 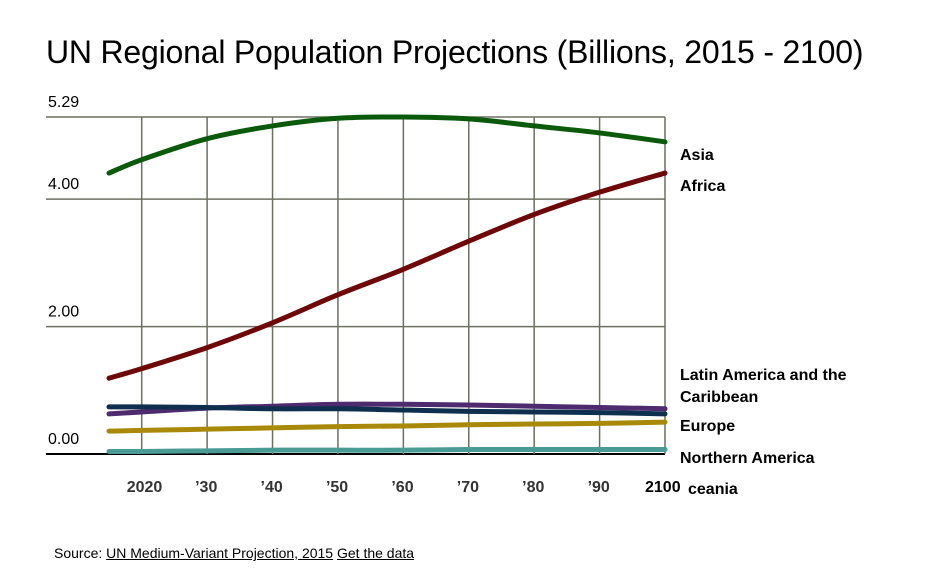 I want to click on x-tick-label: ’30, so click(x=206, y=487).